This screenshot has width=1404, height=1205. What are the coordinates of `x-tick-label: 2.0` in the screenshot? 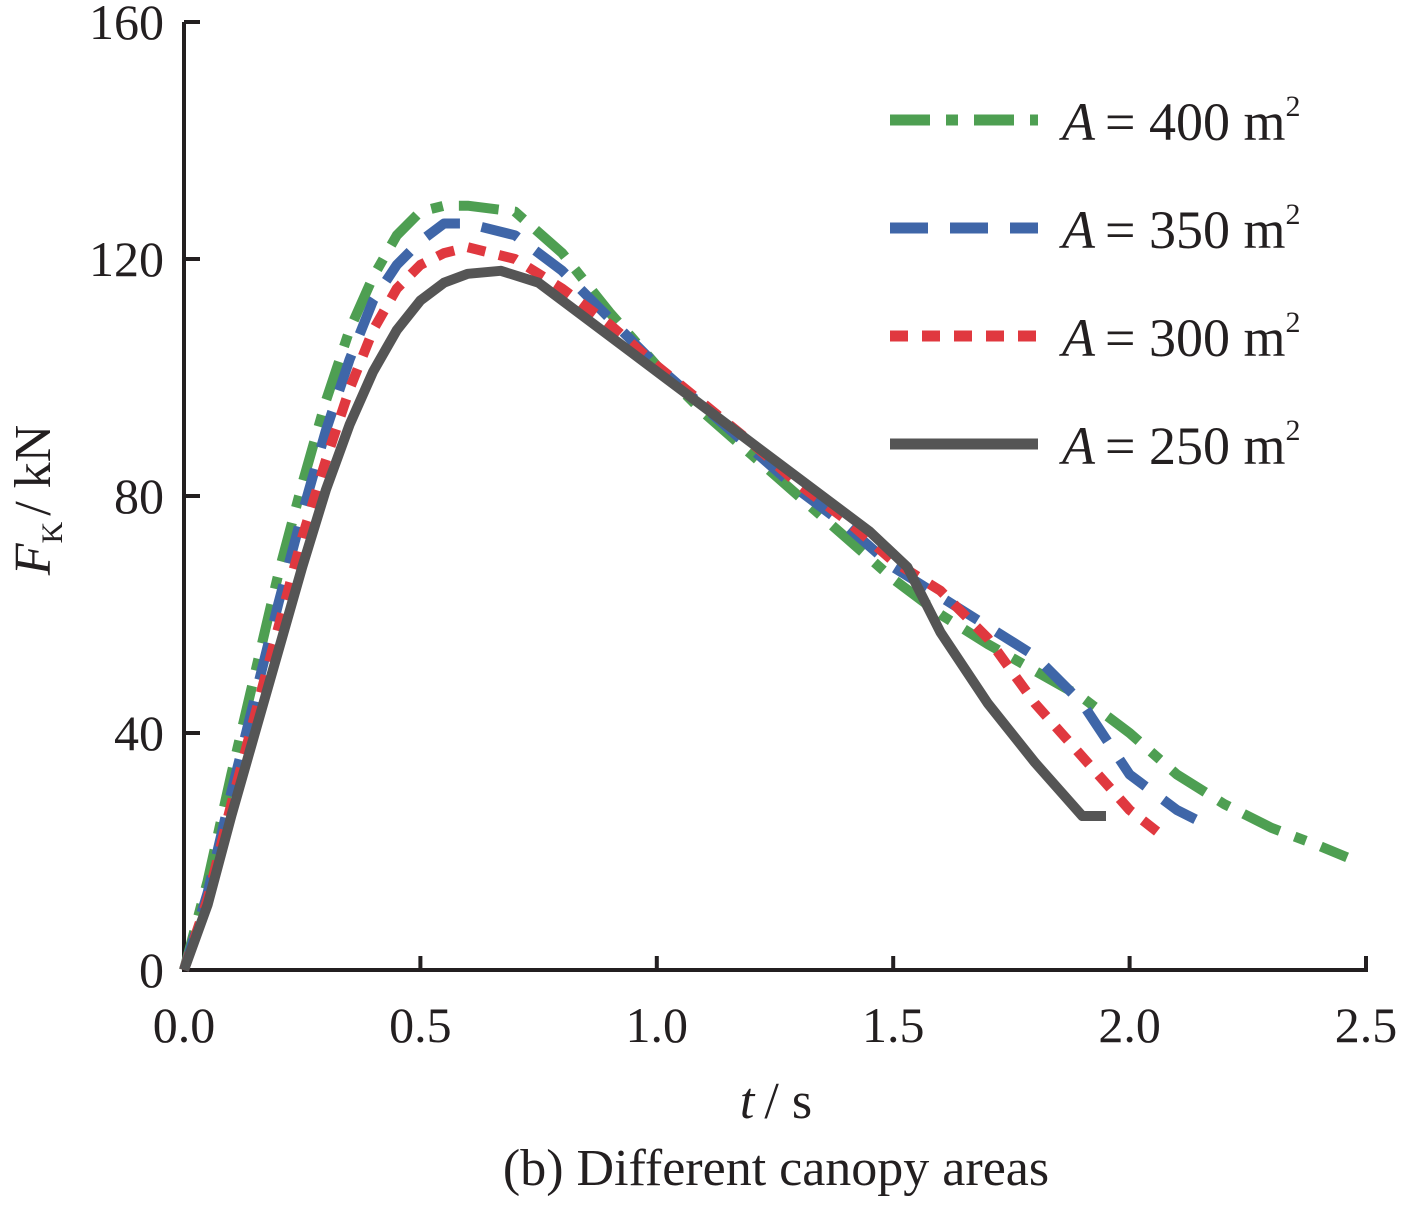 It's located at (1129, 1025).